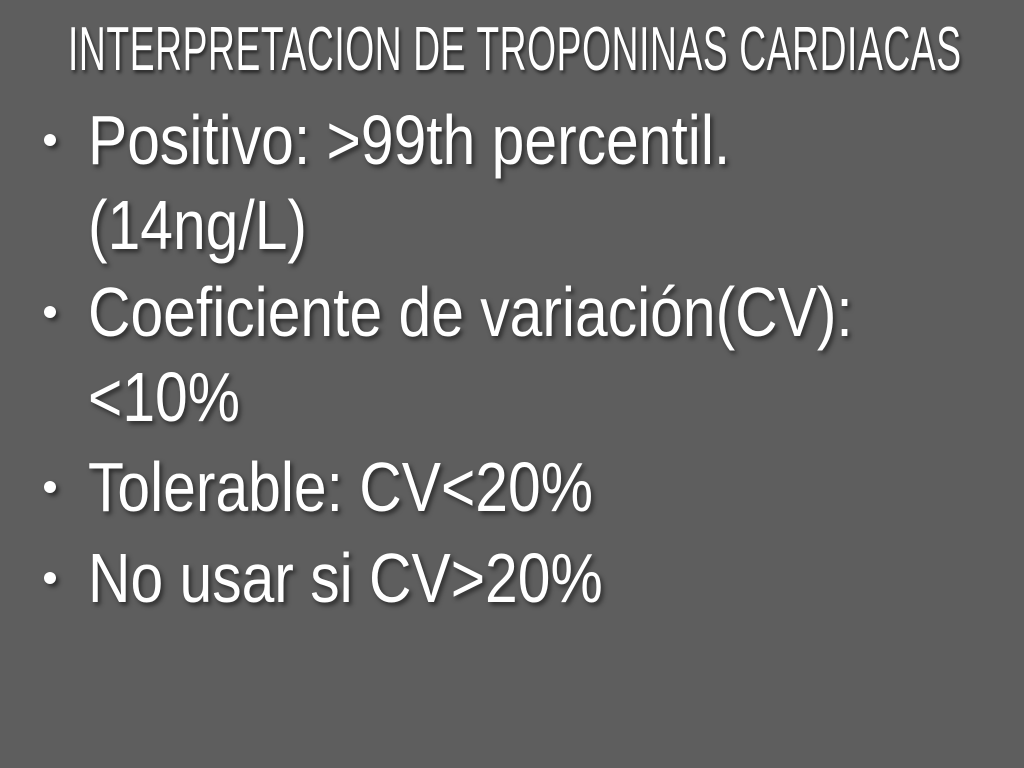 The height and width of the screenshot is (768, 1024). Describe the element at coordinates (198, 225) in the screenshot. I see `bullet-text: (14ng/L)` at that location.